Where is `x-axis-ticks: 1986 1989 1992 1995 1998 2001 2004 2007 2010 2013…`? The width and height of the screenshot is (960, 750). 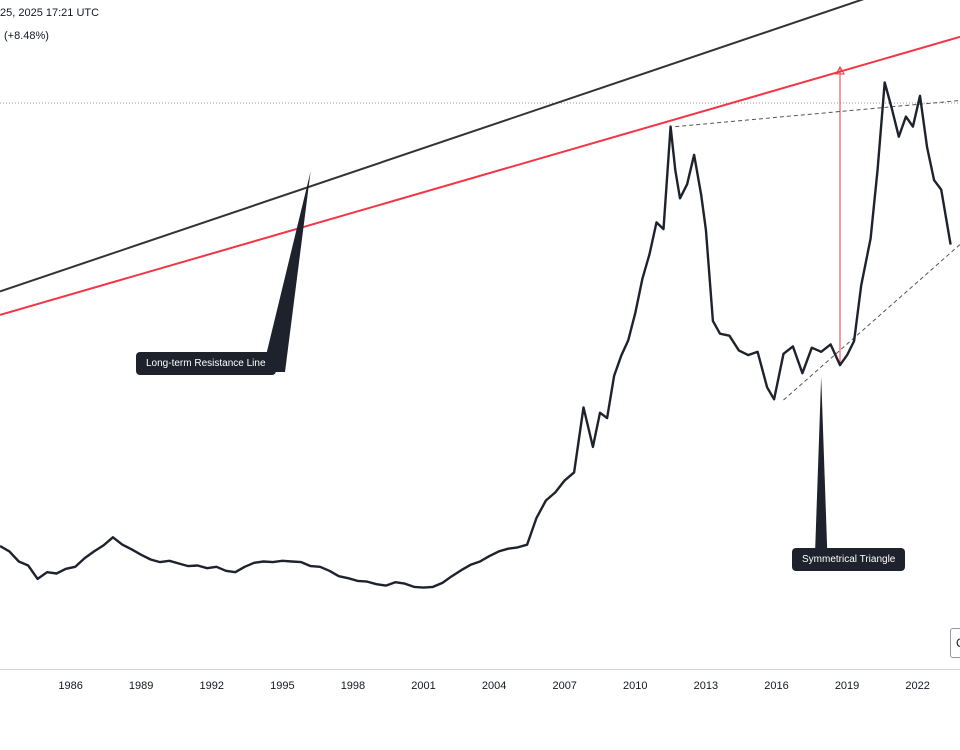 x-axis-ticks: 1986 1989 1992 1995 1998 2001 2004 2007 2010 2013… is located at coordinates (494, 686).